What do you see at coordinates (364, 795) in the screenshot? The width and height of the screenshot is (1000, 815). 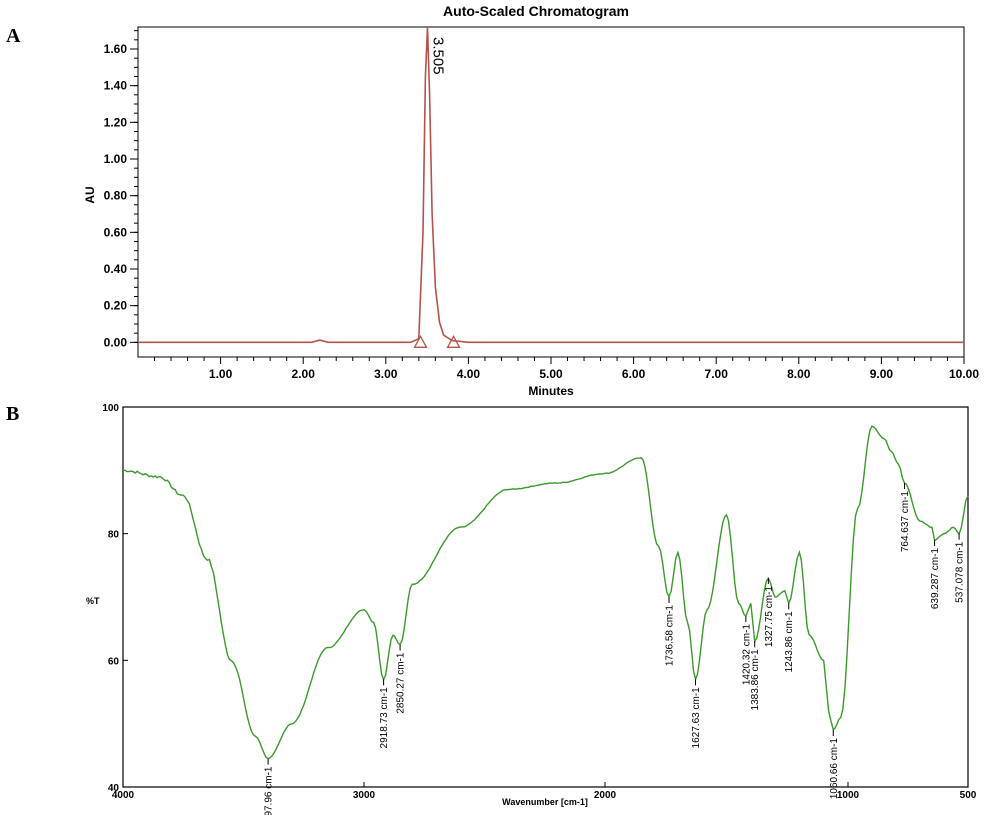 I see `chart-b-x-tick-label: 3000` at bounding box center [364, 795].